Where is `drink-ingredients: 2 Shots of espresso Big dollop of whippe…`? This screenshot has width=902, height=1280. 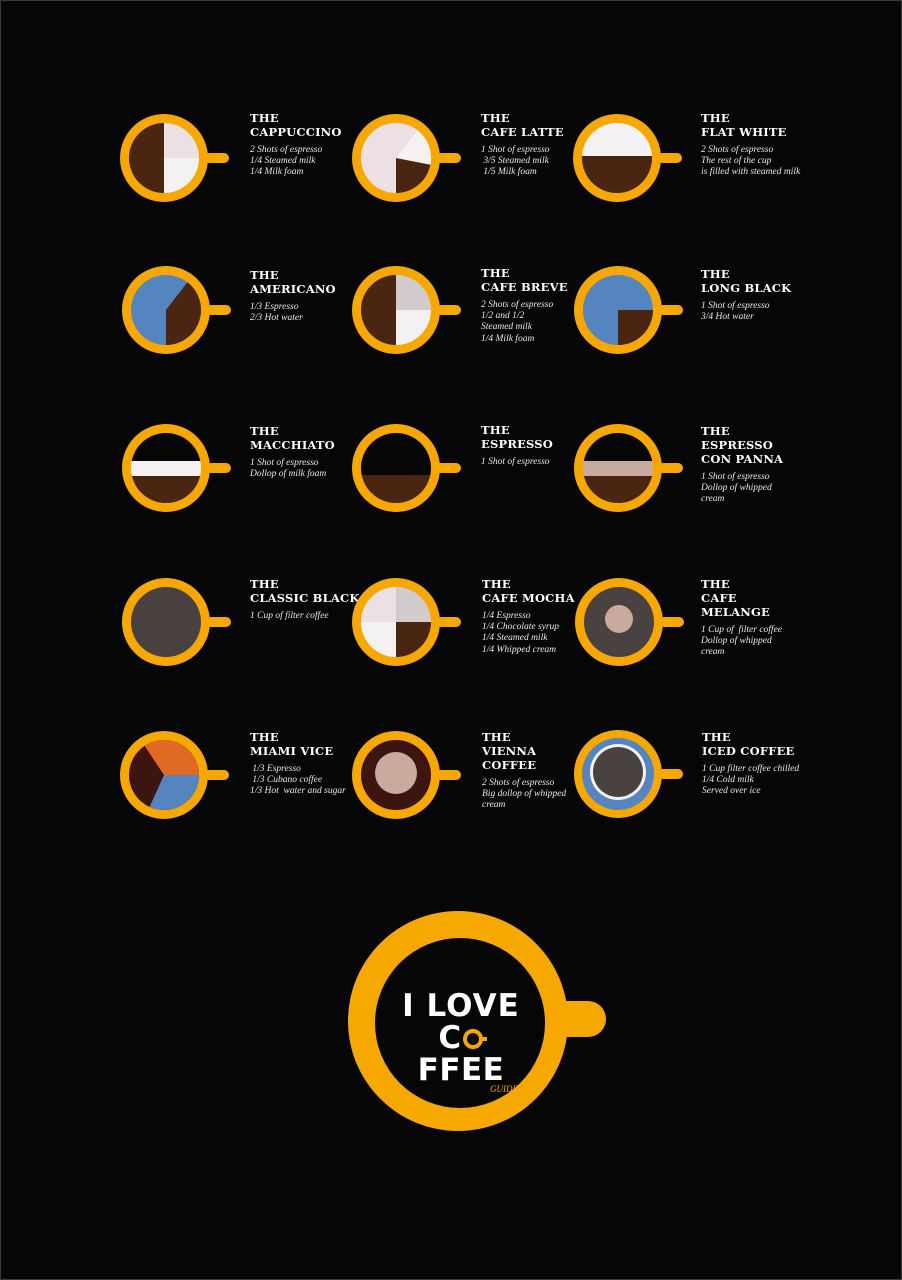 drink-ingredients: 2 Shots of espresso Big dollop of whippe… is located at coordinates (544, 795).